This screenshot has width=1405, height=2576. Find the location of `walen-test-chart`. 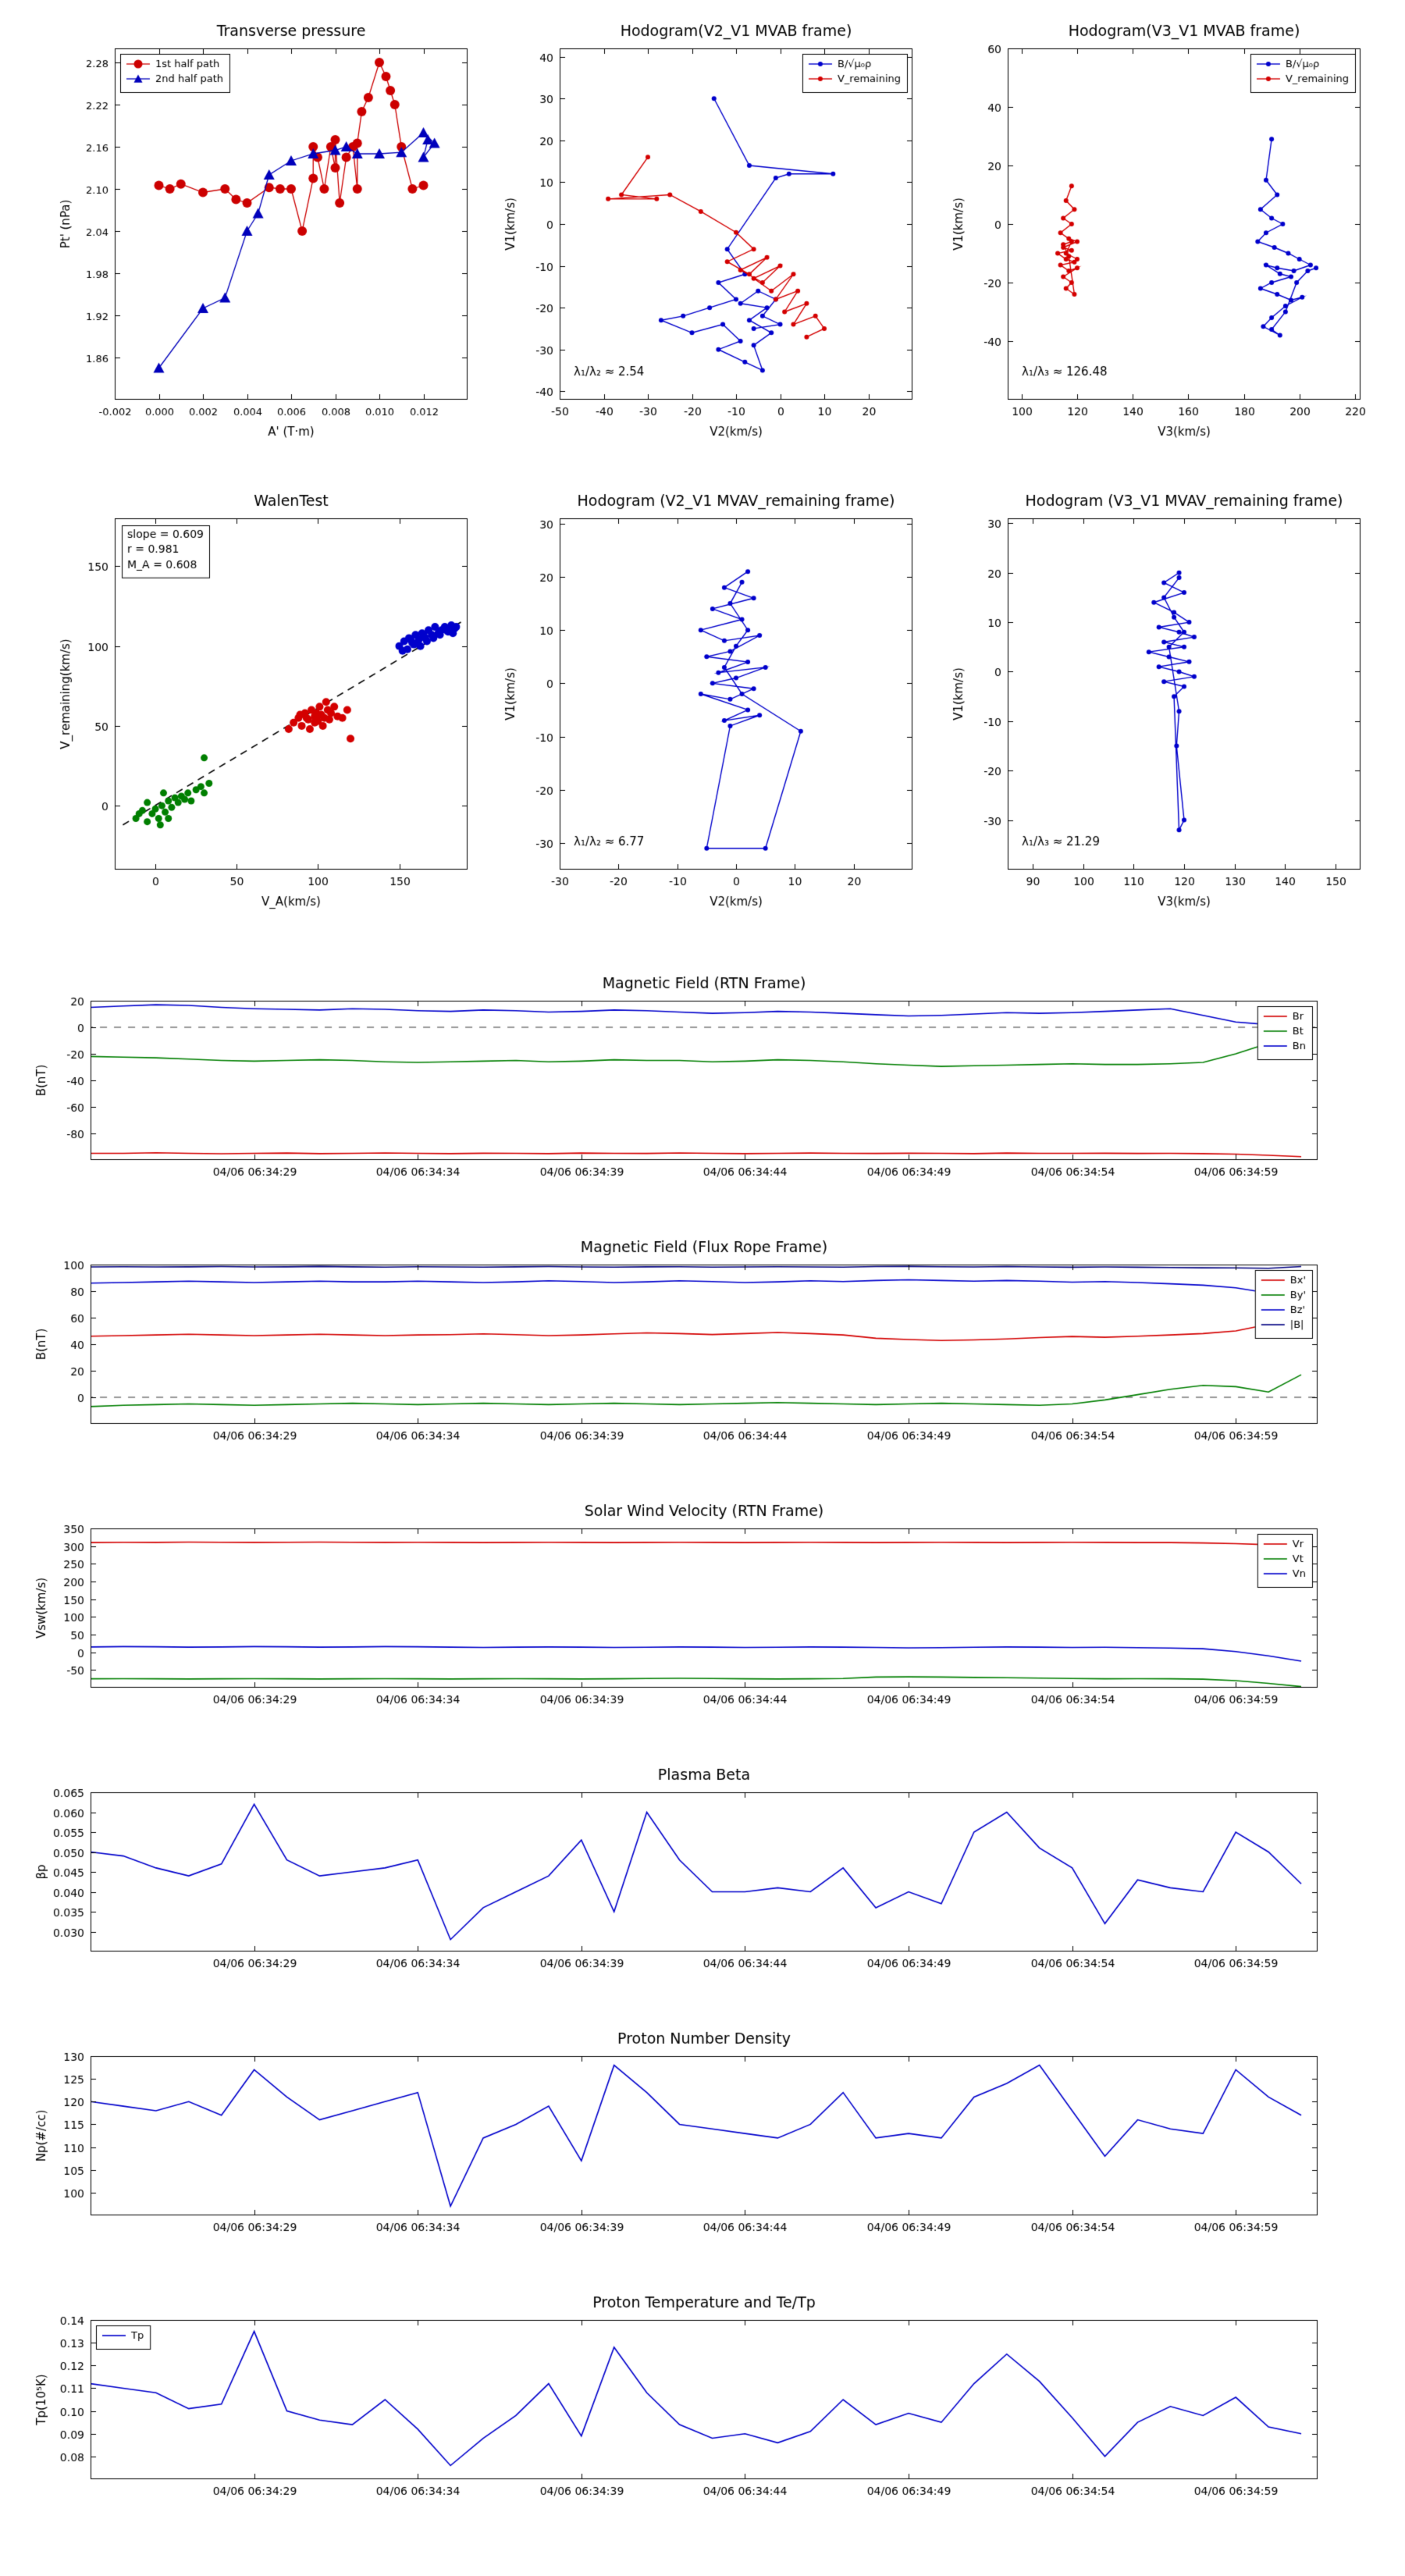

walen-test-chart is located at coordinates (261, 701).